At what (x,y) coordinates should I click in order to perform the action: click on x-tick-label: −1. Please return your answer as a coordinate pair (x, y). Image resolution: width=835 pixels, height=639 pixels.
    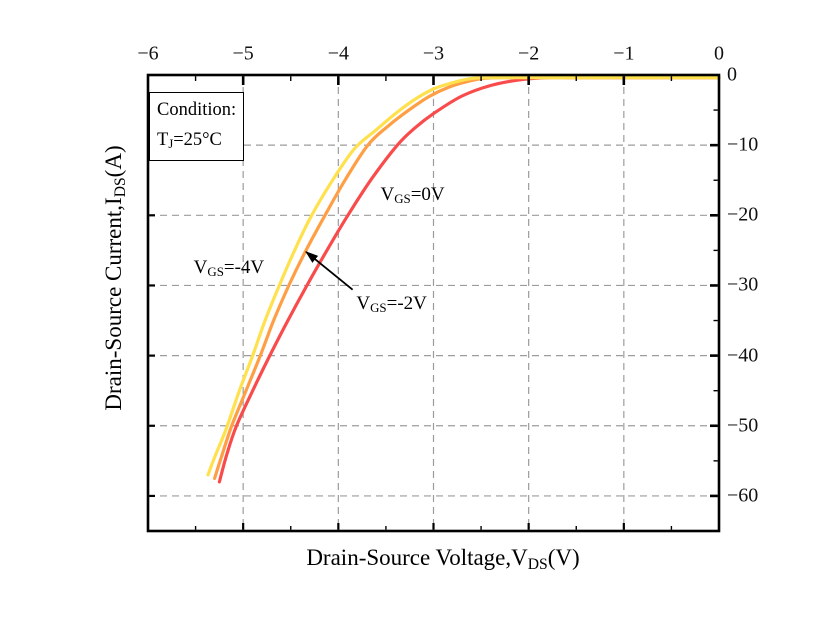
    Looking at the image, I should click on (624, 53).